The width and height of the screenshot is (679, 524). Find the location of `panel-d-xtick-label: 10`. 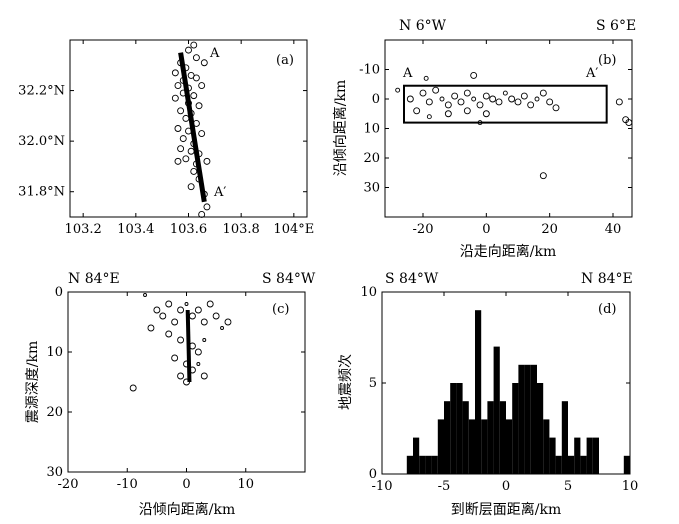

panel-d-xtick-label: 10 is located at coordinates (630, 486).